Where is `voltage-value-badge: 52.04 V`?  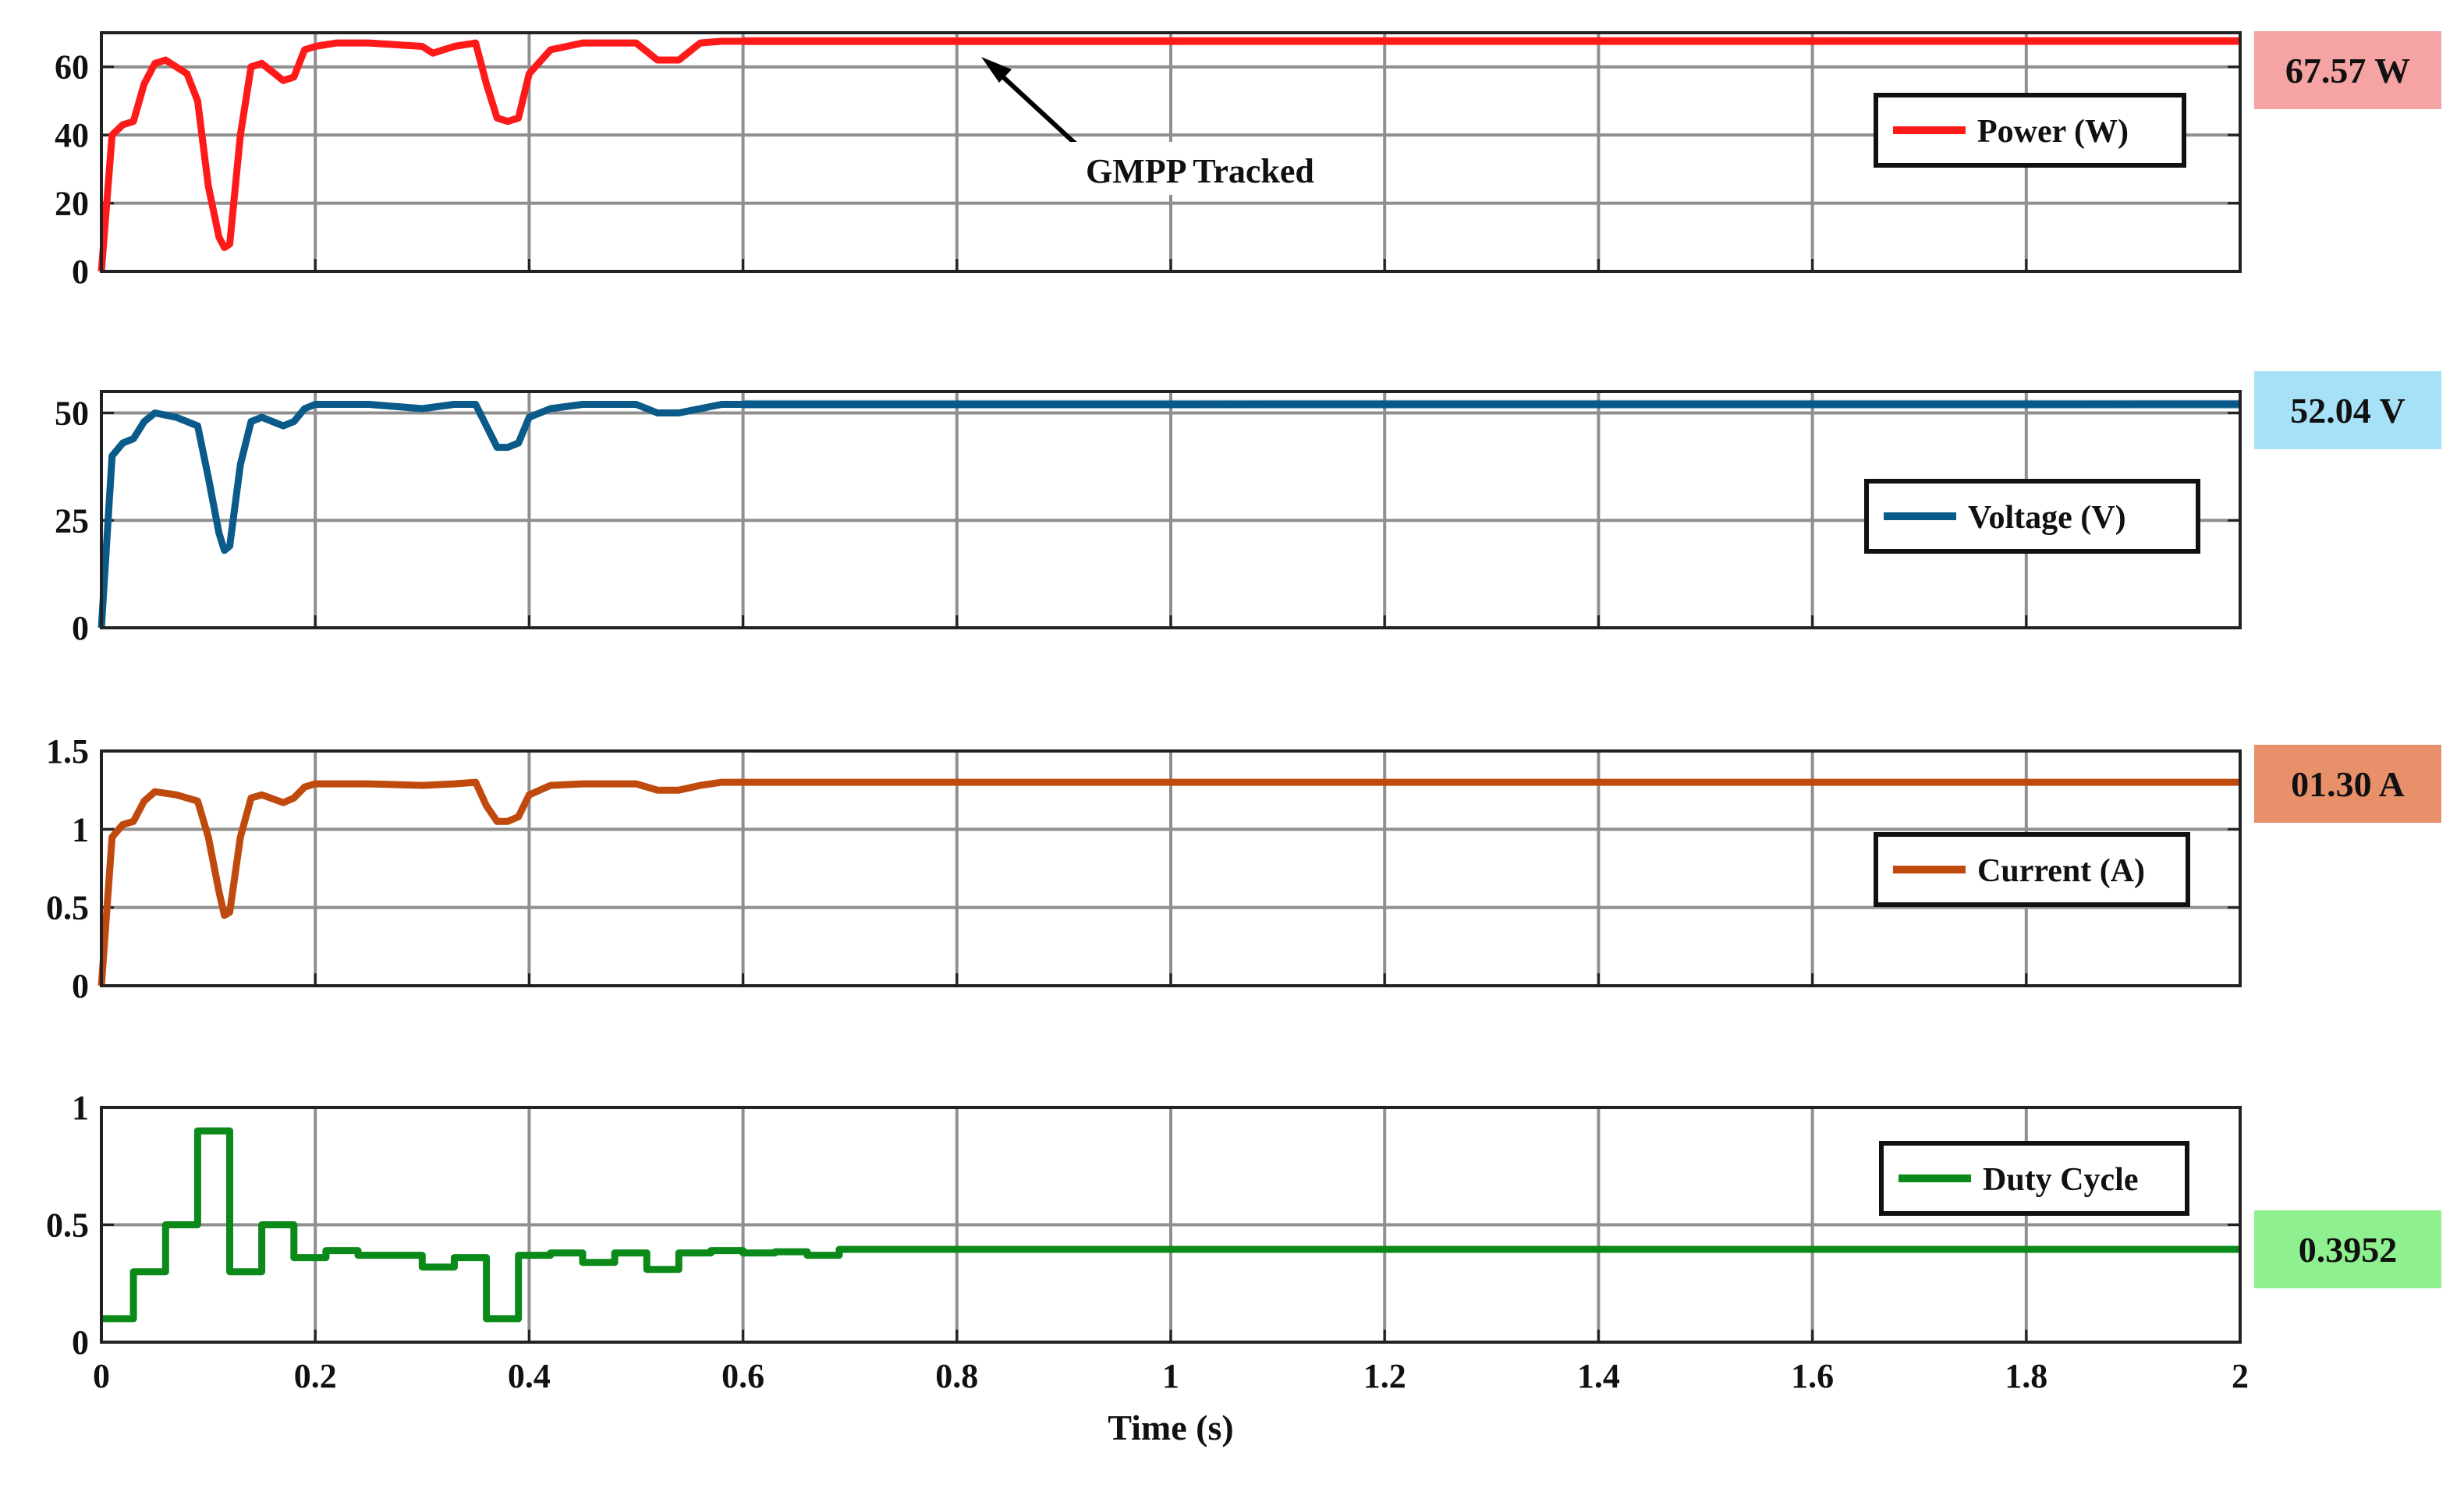
voltage-value-badge: 52.04 V is located at coordinates (2347, 410).